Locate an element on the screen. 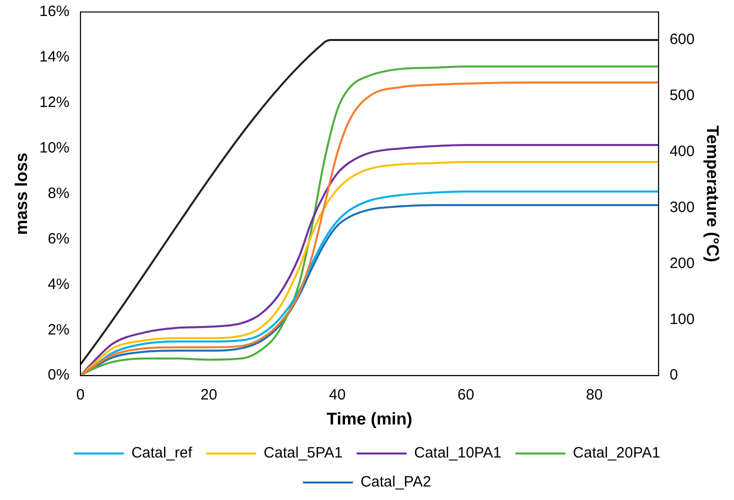 The image size is (734, 500). x-tick-label: 60 is located at coordinates (466, 395).